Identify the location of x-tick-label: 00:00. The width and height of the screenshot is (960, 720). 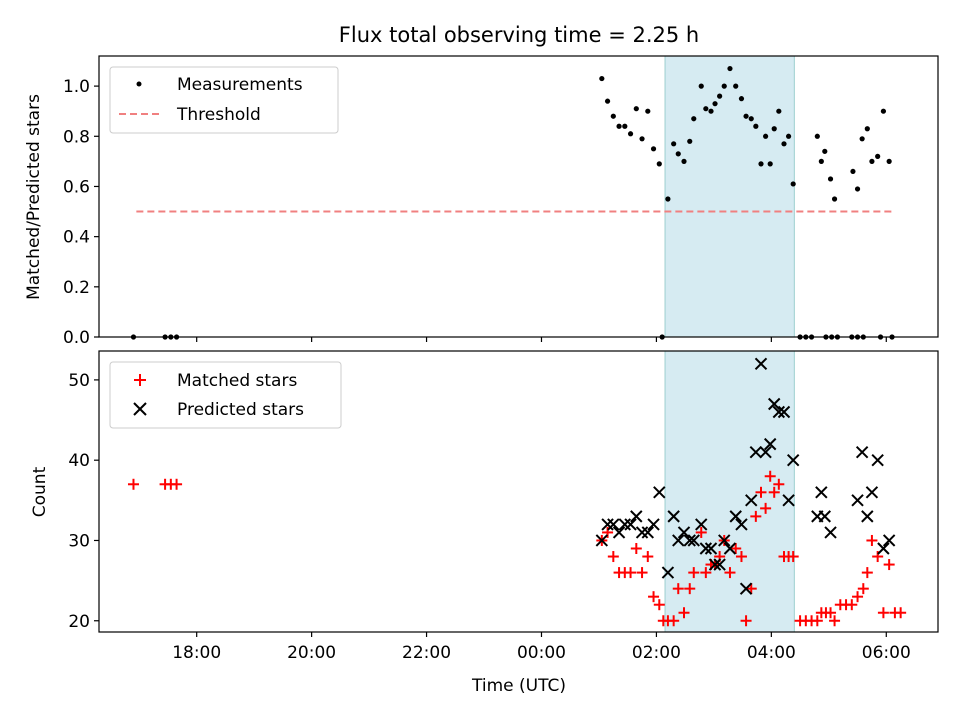
(541, 653).